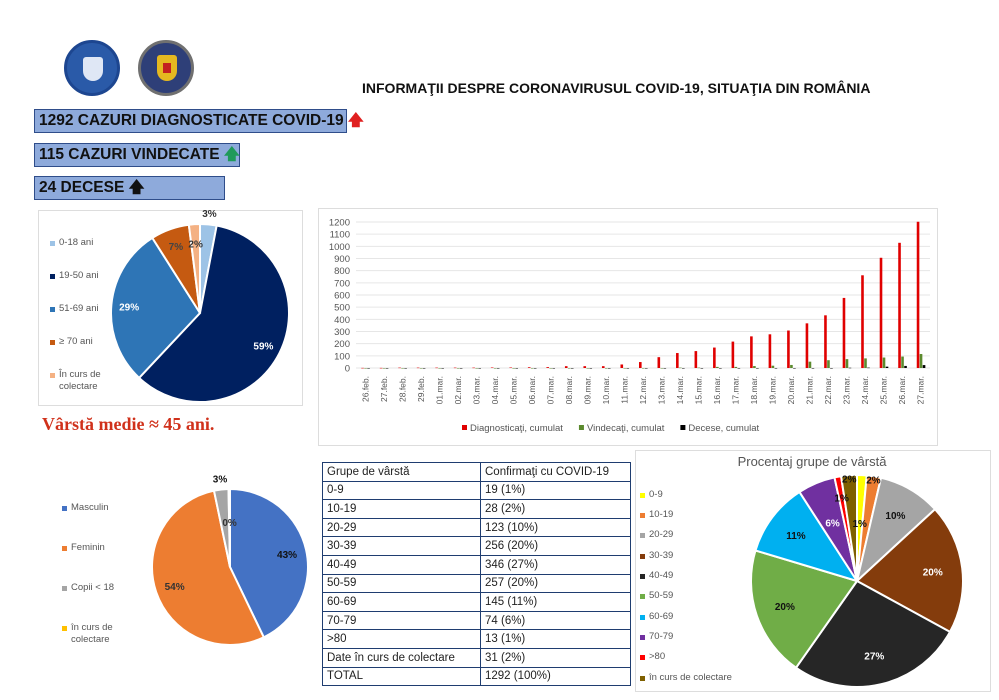  What do you see at coordinates (79, 308) in the screenshot?
I see `legend-label: 51-69 ani` at bounding box center [79, 308].